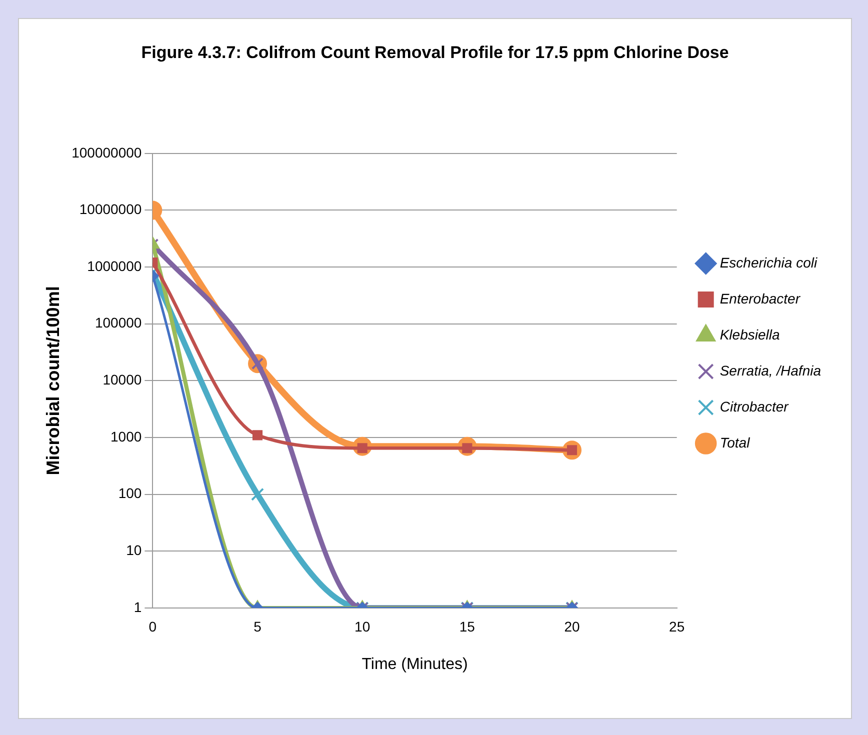 The width and height of the screenshot is (868, 735). Describe the element at coordinates (362, 626) in the screenshot. I see `x-tick-label: 10` at that location.